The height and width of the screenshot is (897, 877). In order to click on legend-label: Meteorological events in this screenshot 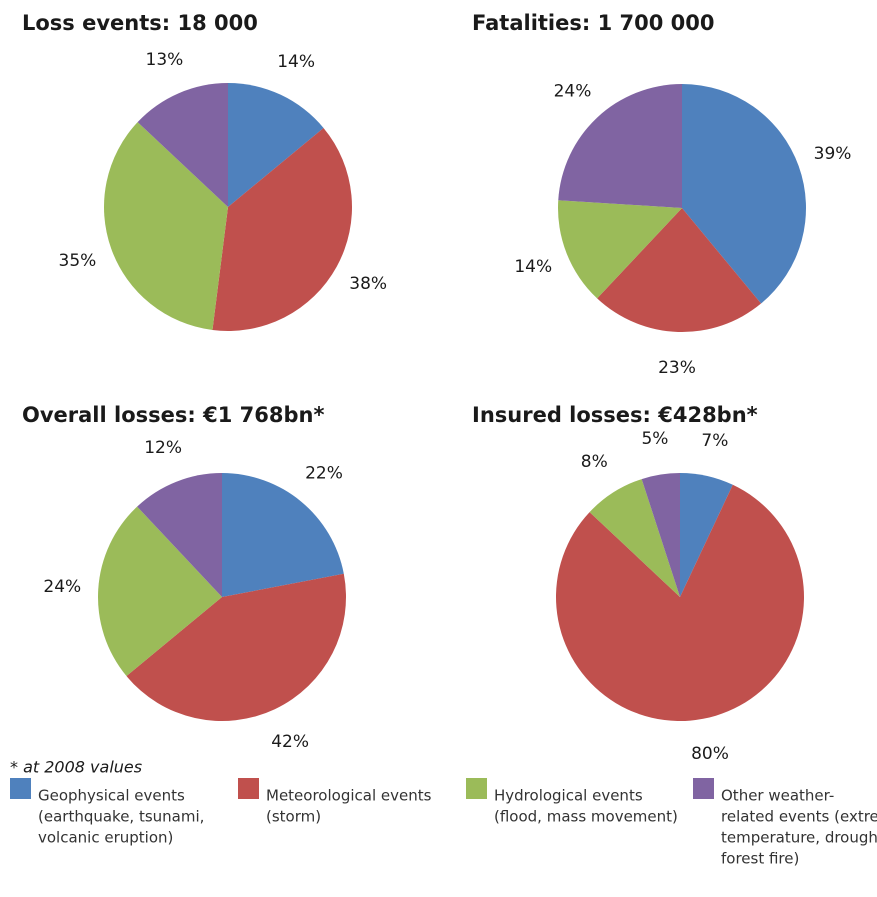, I will do `click(349, 796)`.